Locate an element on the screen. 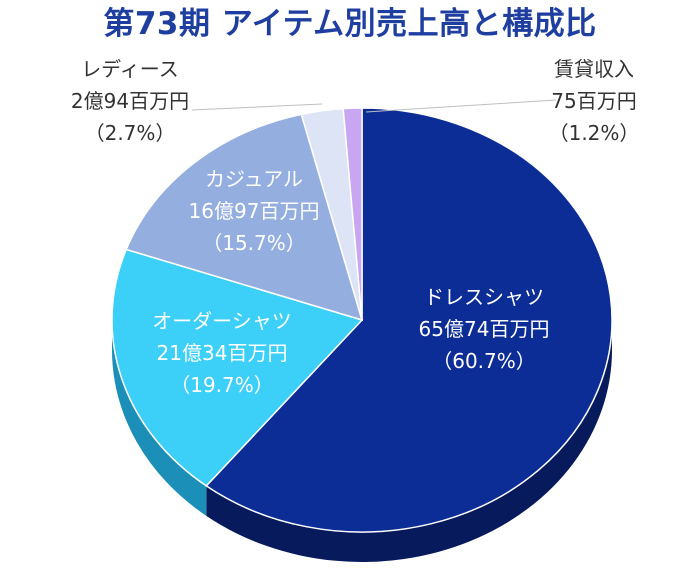  slice-amount-4: 75百万円 is located at coordinates (593, 101).